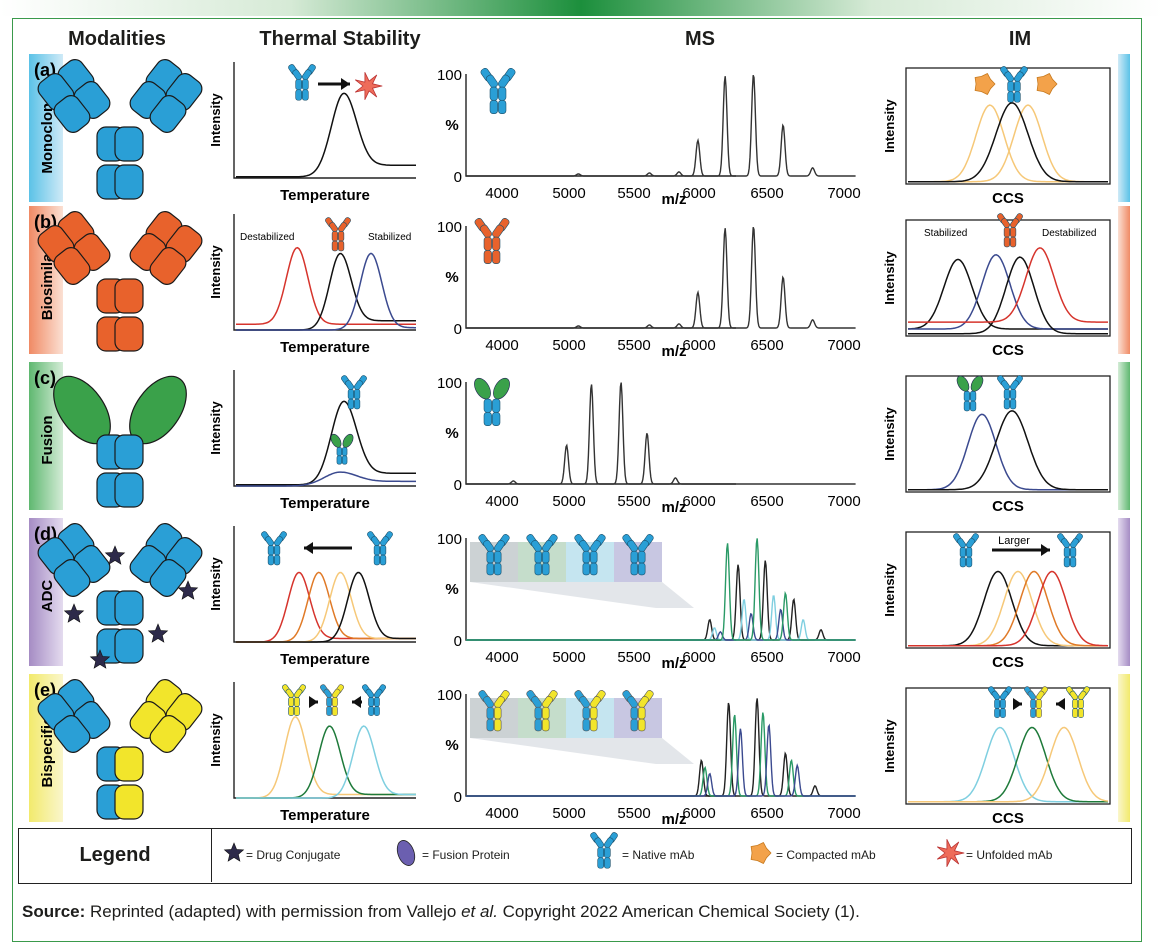 Image resolution: width=1162 pixels, height=950 pixels. I want to click on ms-spectrum-dar6, so click(661, 589).